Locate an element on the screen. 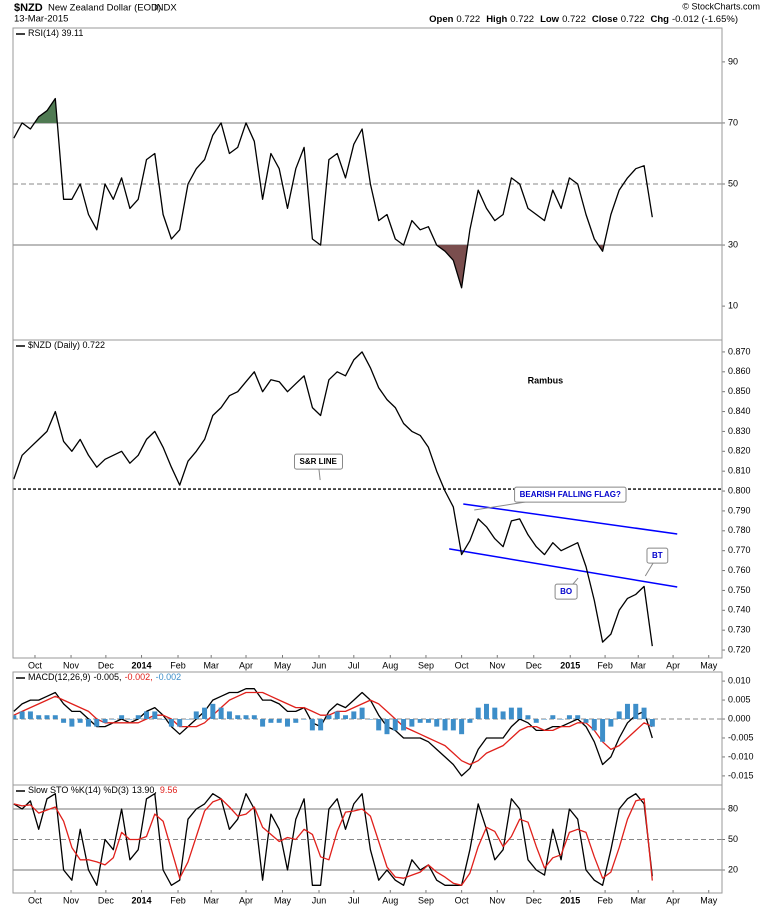 The width and height of the screenshot is (765, 909). panel-plot is located at coordinates (367, 732).